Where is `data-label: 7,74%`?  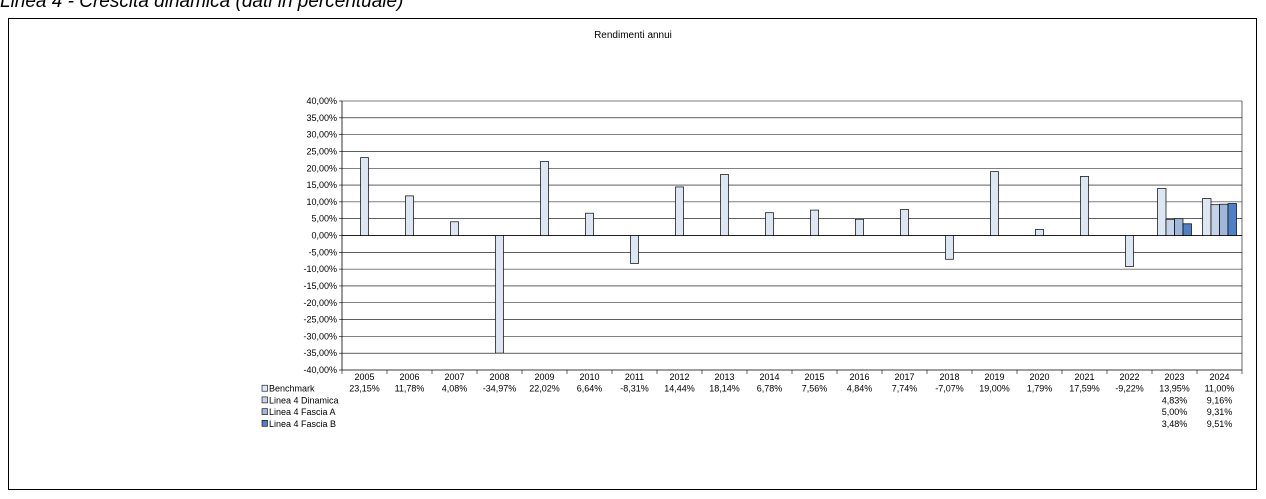 data-label: 7,74% is located at coordinates (905, 389).